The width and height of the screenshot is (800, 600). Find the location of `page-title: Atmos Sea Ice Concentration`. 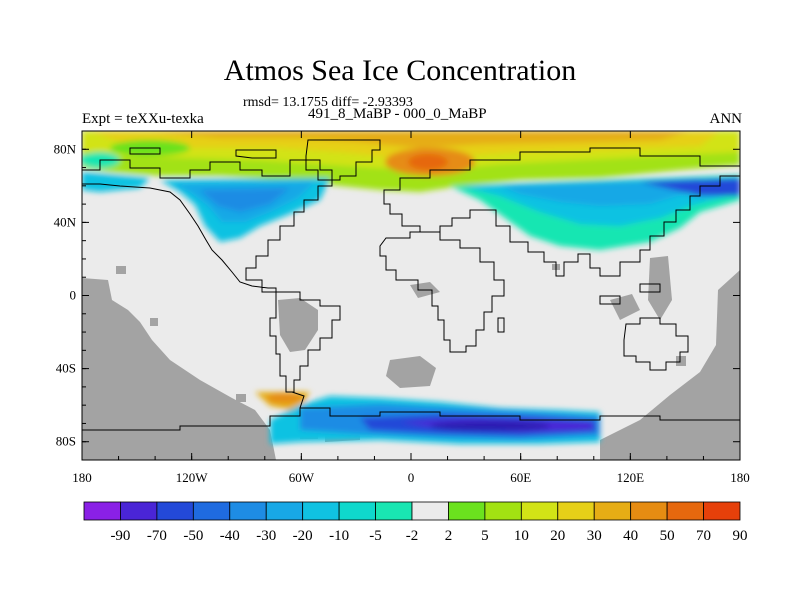

page-title: Atmos Sea Ice Concentration is located at coordinates (400, 70).